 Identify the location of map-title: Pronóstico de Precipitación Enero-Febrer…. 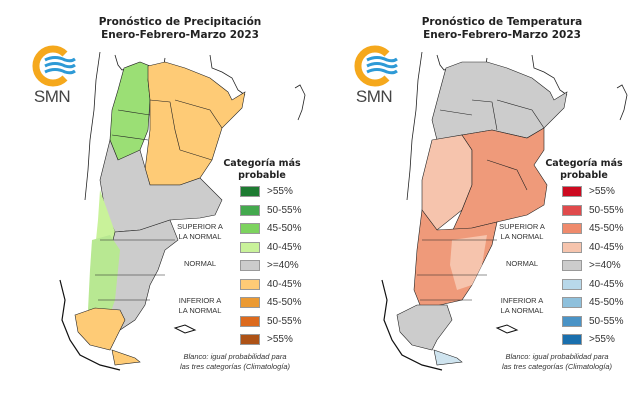
(180, 29).